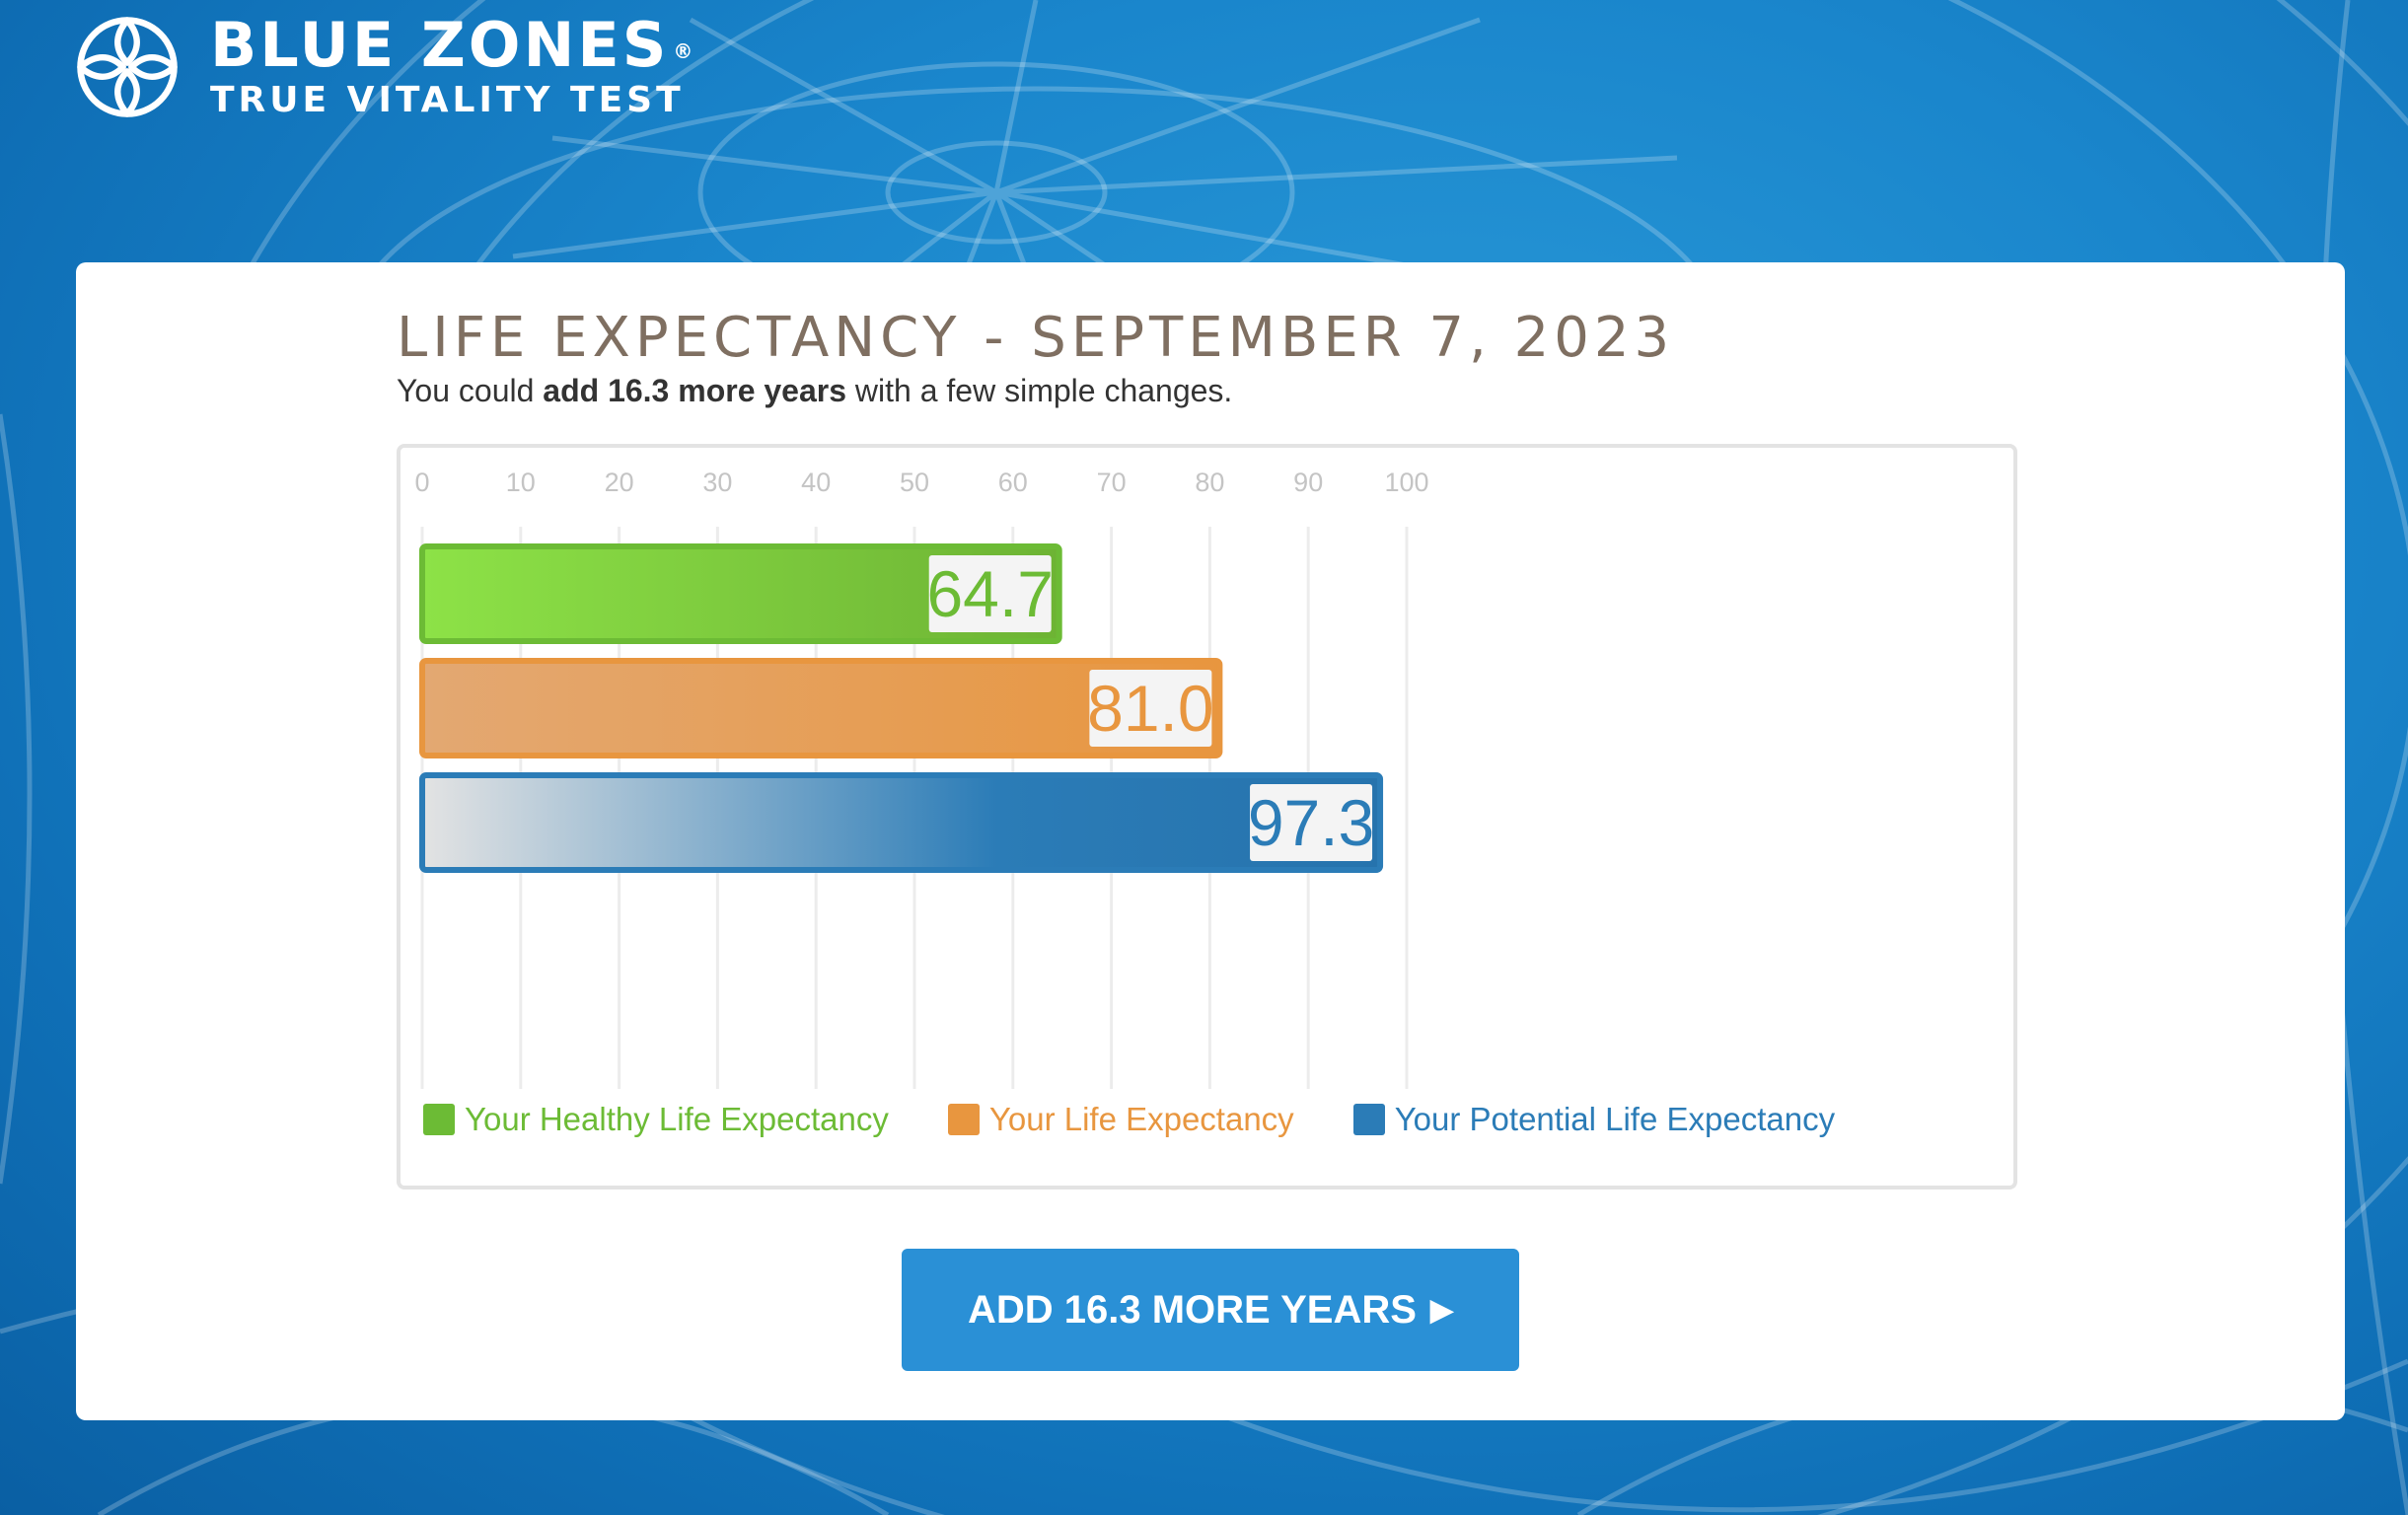 The width and height of the screenshot is (2408, 1515). I want to click on x-tick-label: 90, so click(1308, 482).